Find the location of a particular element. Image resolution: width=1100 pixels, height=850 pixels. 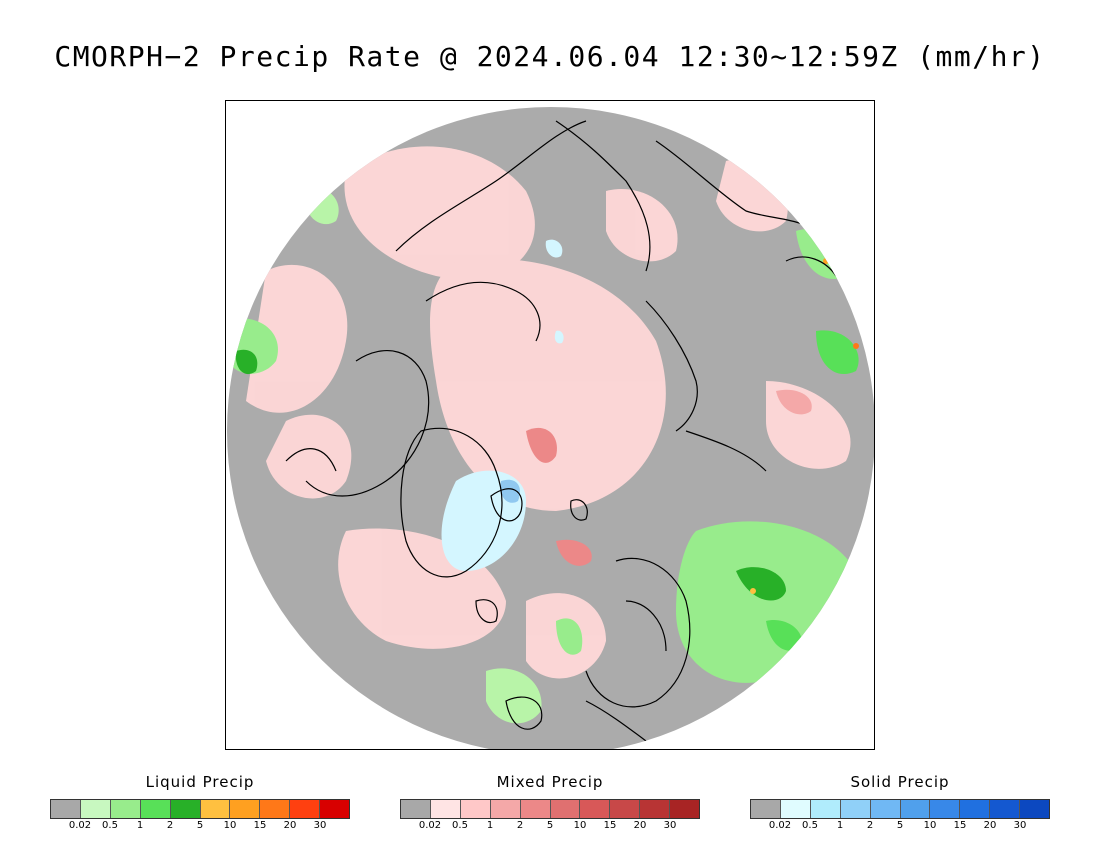

solid-precip-regions is located at coordinates (502, 405).